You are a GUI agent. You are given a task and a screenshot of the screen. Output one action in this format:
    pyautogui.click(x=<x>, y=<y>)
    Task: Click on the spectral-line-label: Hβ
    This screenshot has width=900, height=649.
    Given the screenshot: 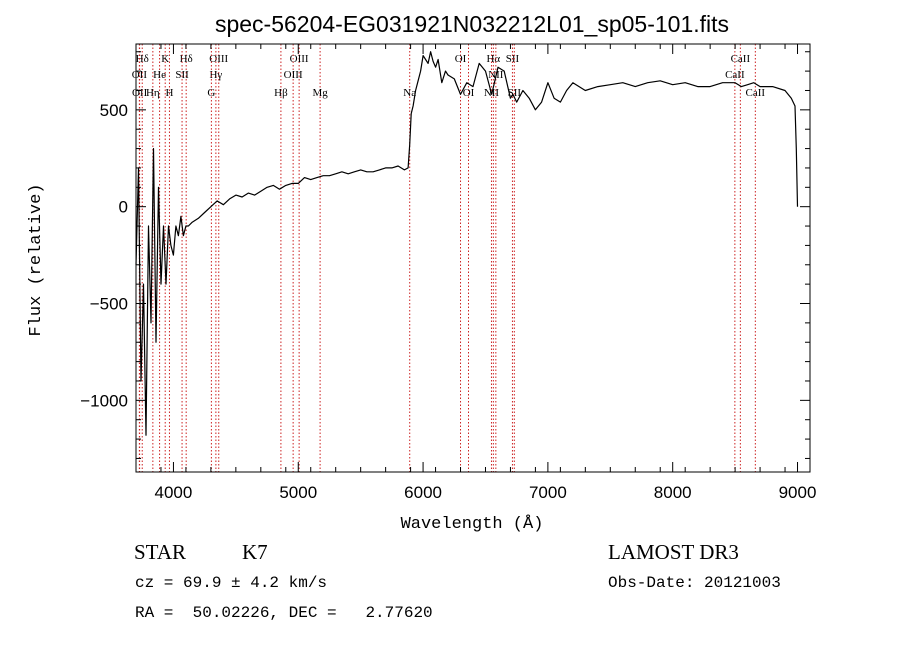 What is the action you would take?
    pyautogui.click(x=281, y=93)
    